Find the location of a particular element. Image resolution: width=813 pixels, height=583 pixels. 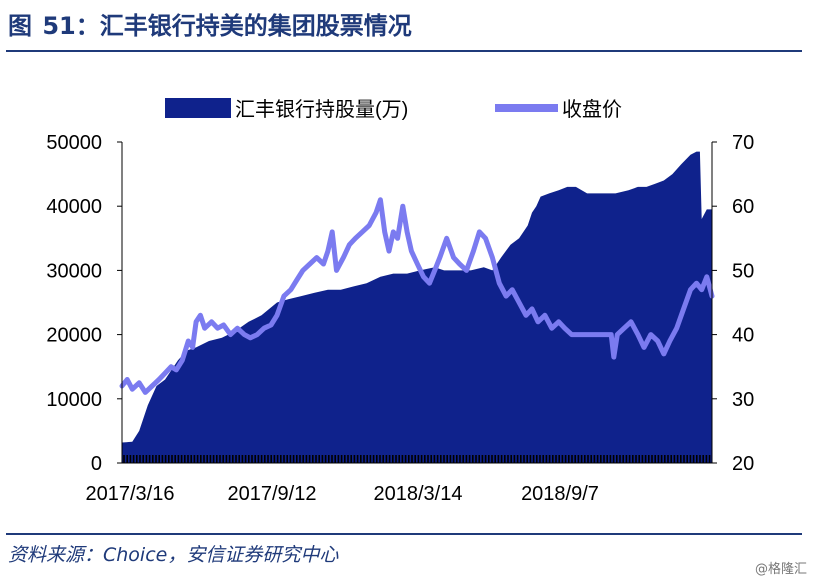

x-tick-label: 2018/3/14 is located at coordinates (418, 494).